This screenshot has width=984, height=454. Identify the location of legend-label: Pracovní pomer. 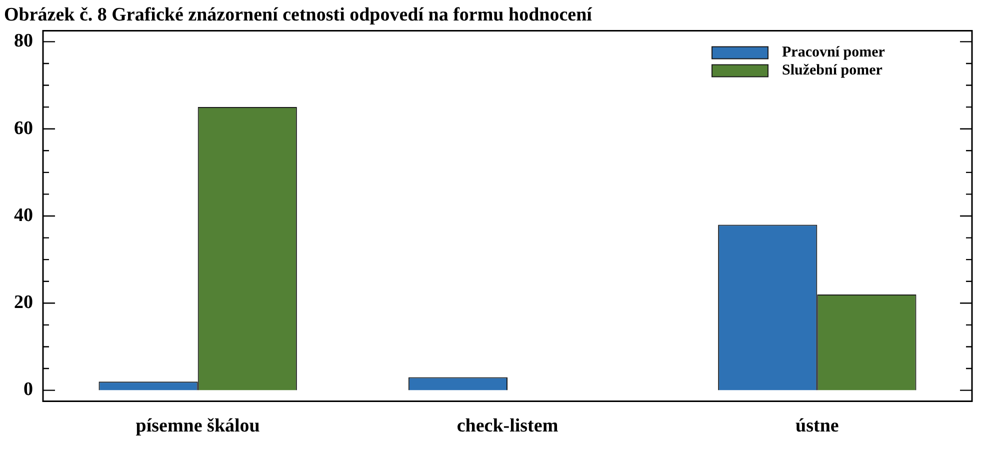
(834, 52).